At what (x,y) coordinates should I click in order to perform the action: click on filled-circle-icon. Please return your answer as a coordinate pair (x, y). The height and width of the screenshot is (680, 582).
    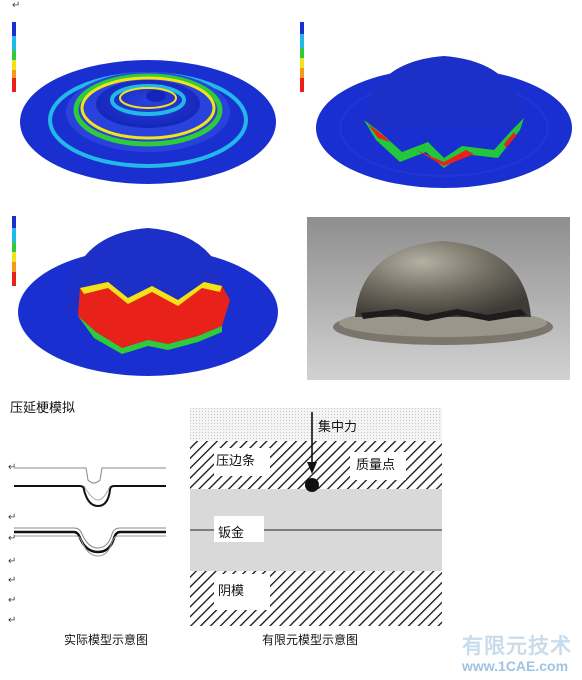
    Looking at the image, I should click on (312, 485).